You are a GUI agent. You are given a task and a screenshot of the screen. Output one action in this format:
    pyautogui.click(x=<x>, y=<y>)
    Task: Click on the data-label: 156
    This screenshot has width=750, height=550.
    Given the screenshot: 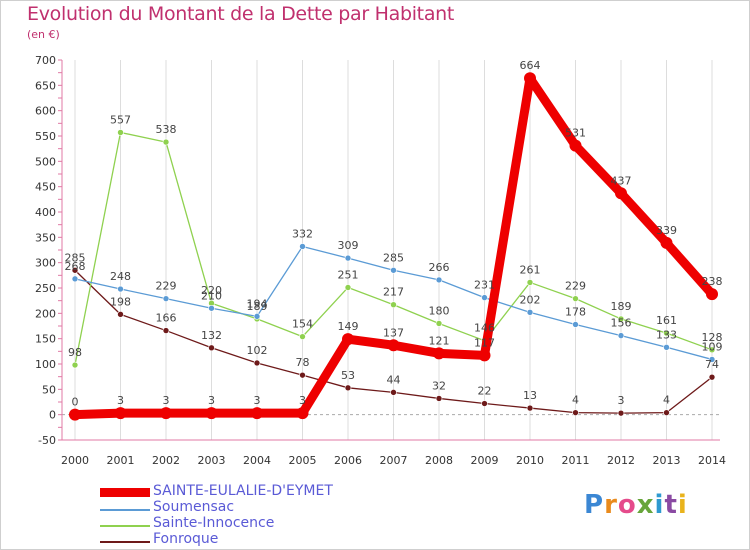 What is the action you would take?
    pyautogui.click(x=621, y=323)
    